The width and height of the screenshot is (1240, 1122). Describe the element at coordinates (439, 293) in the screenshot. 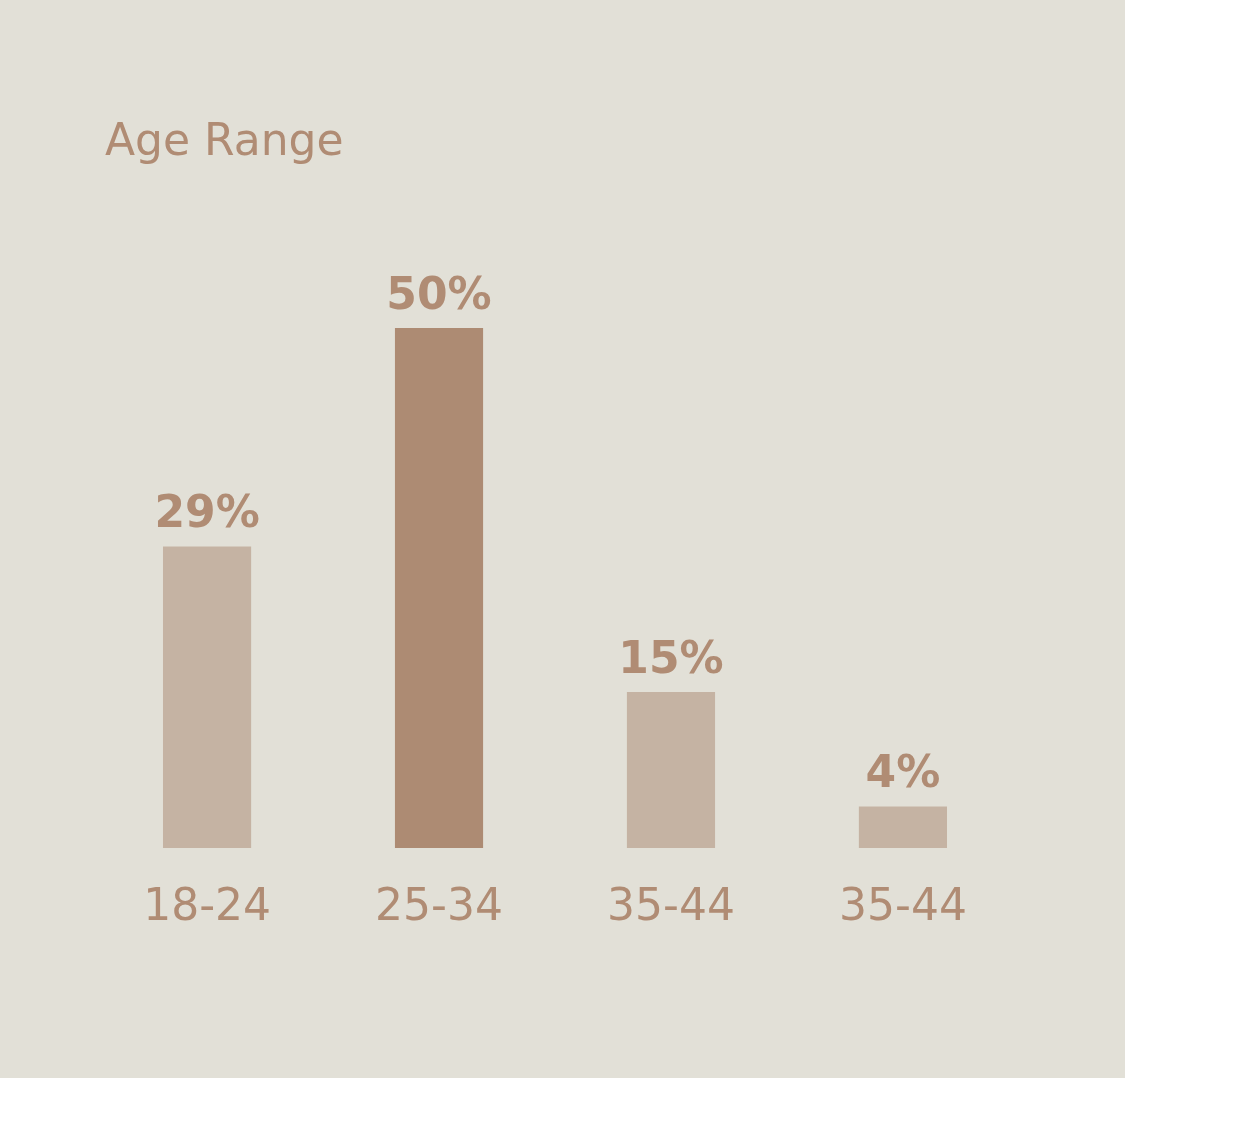

I see `data-label: 50%` at that location.